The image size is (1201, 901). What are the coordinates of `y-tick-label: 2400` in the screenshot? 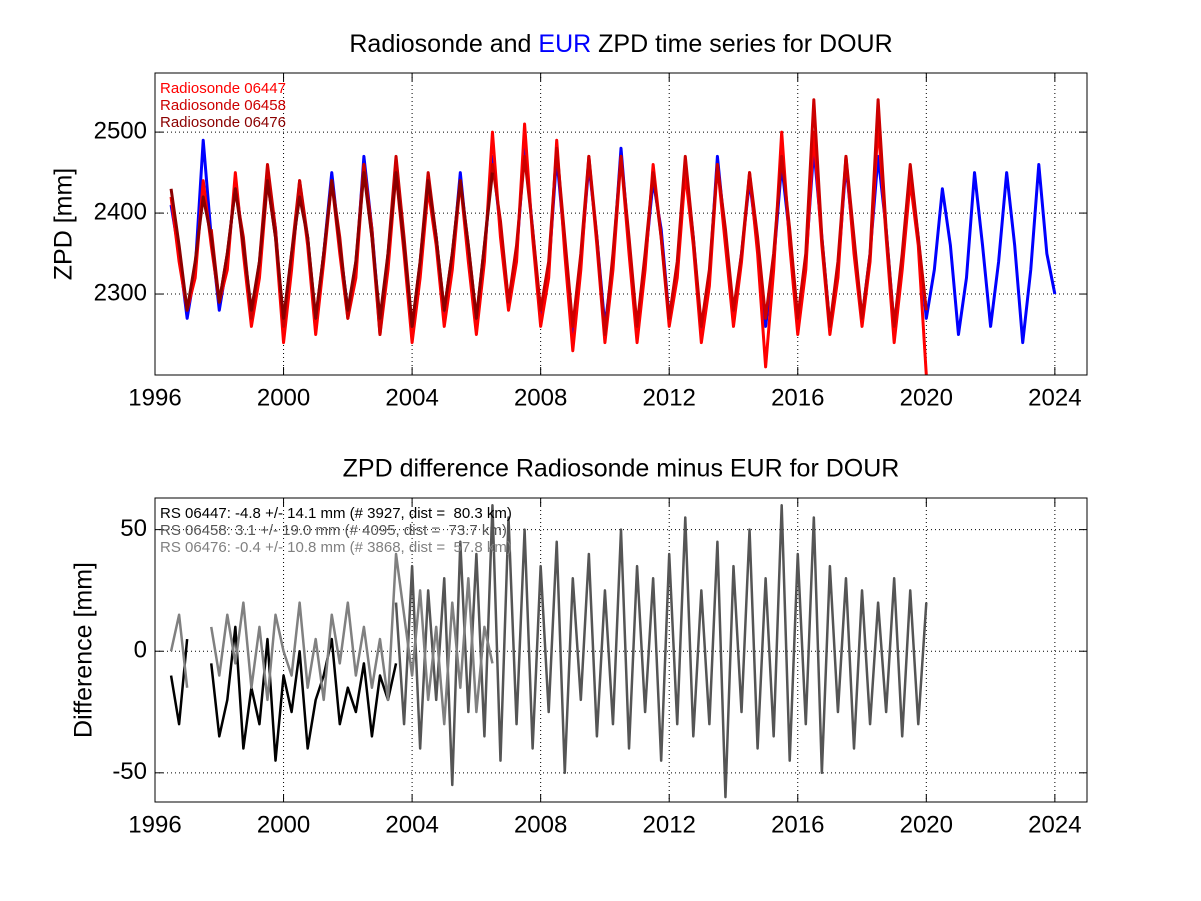 It's located at (120, 211).